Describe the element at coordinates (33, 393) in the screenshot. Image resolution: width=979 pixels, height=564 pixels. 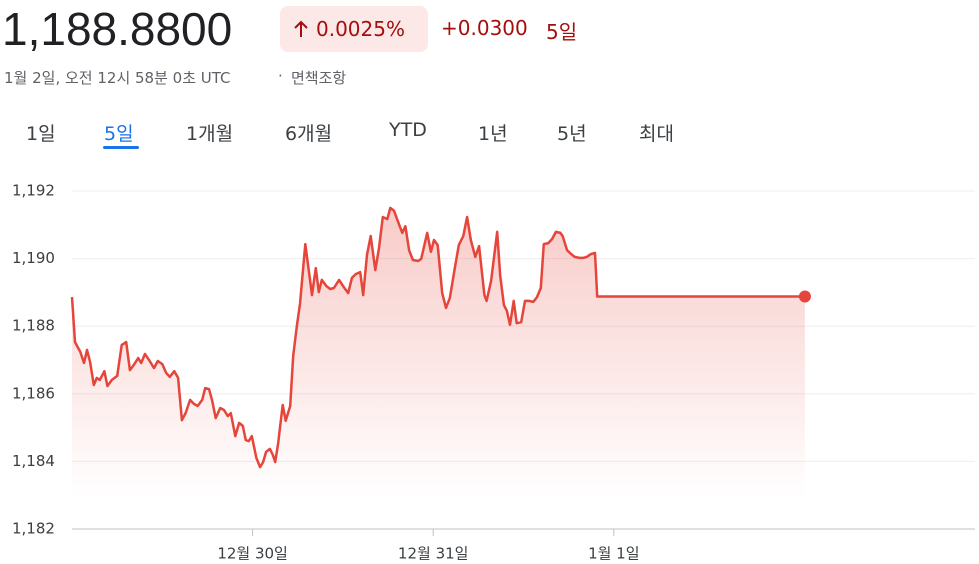
I see `y-tick-label: 1,186` at that location.